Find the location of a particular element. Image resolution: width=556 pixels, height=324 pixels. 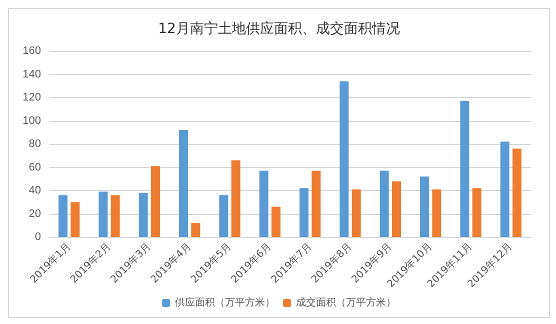

y-tick-label: 140 is located at coordinates (31, 74).